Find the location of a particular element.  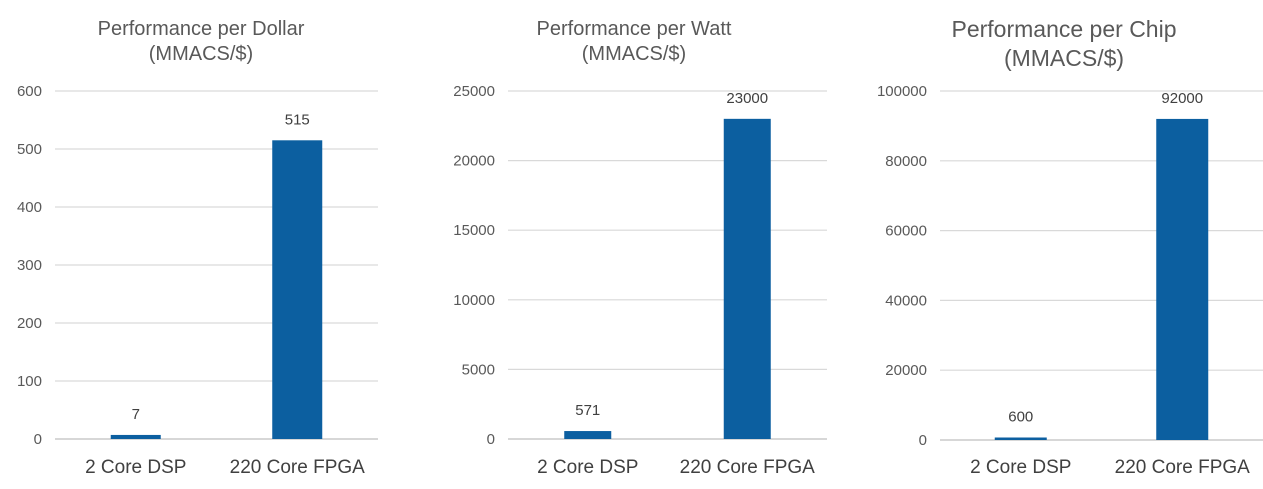

y-tick-label: 600 is located at coordinates (29, 91).